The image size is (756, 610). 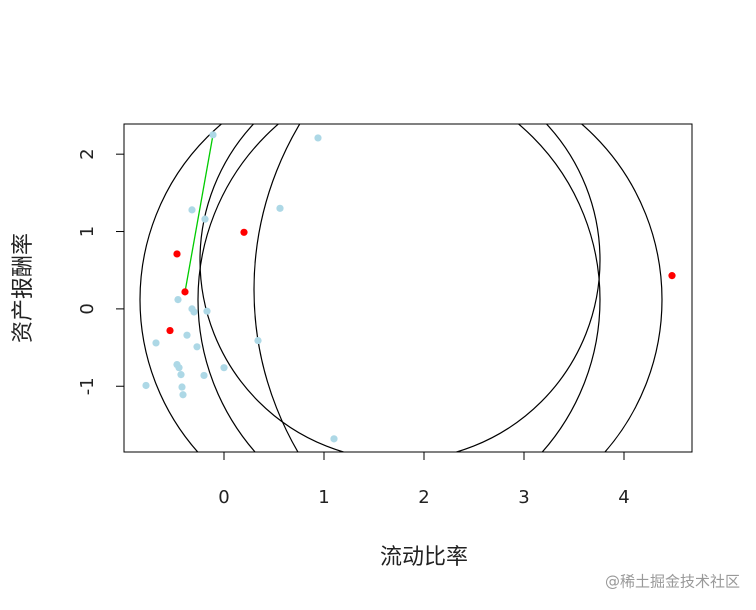 I want to click on segment, so click(x=199, y=213).